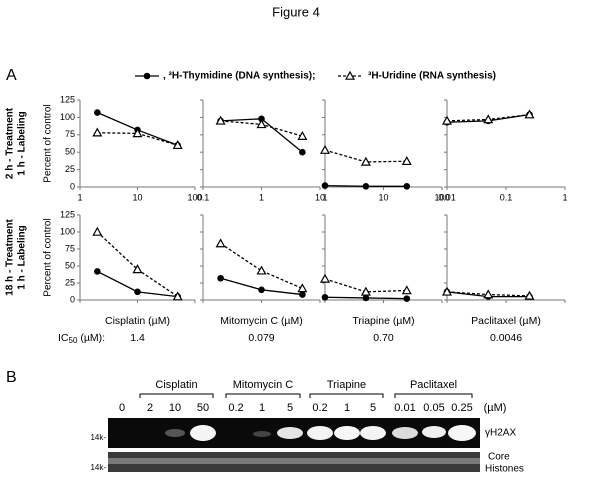  What do you see at coordinates (137, 338) in the screenshot?
I see `ic50-value: 1.4` at bounding box center [137, 338].